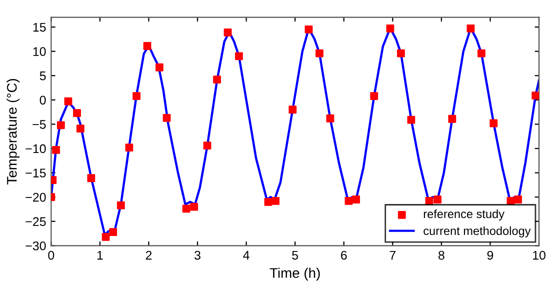 Image resolution: width=550 pixels, height=289 pixels. What do you see at coordinates (51, 255) in the screenshot?
I see `x-tick-label: 0` at bounding box center [51, 255].